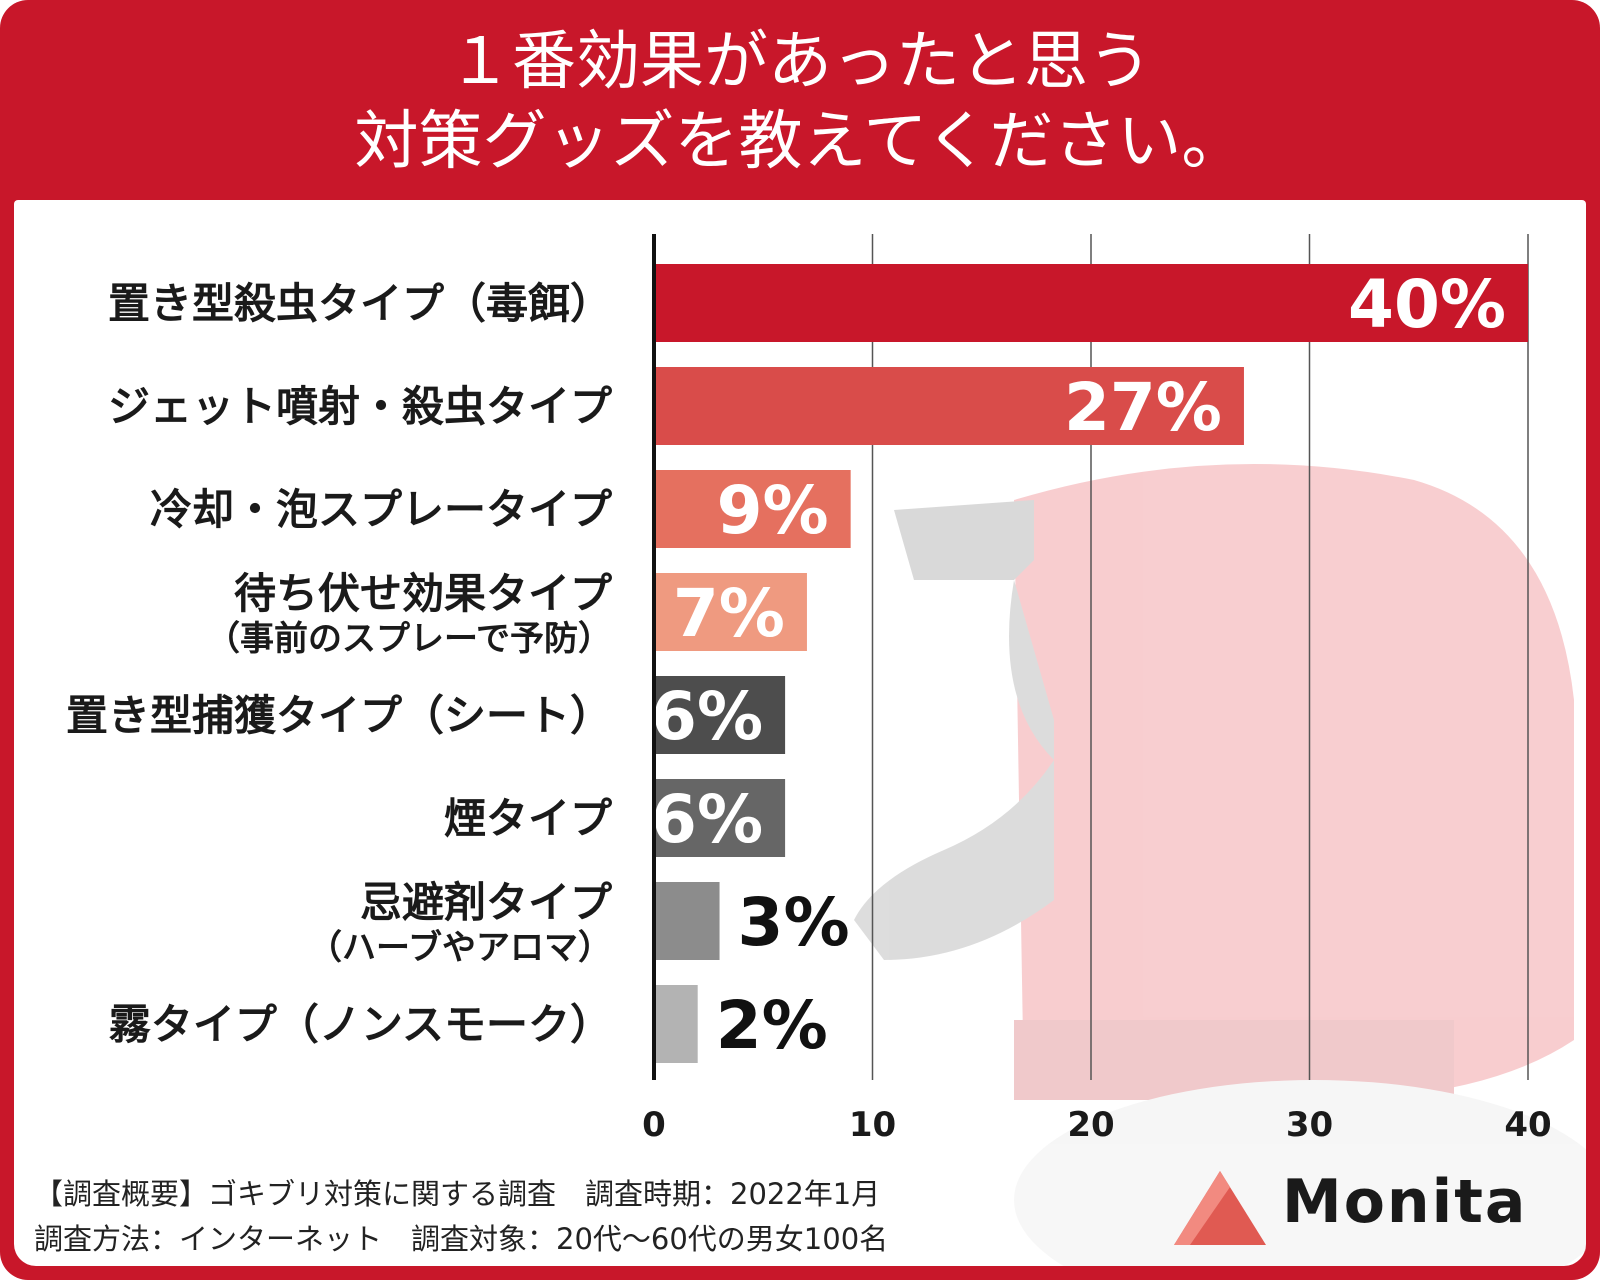 Image resolution: width=1600 pixels, height=1280 pixels. What do you see at coordinates (654, 1125) in the screenshot?
I see `x-tick-label: 0` at bounding box center [654, 1125].